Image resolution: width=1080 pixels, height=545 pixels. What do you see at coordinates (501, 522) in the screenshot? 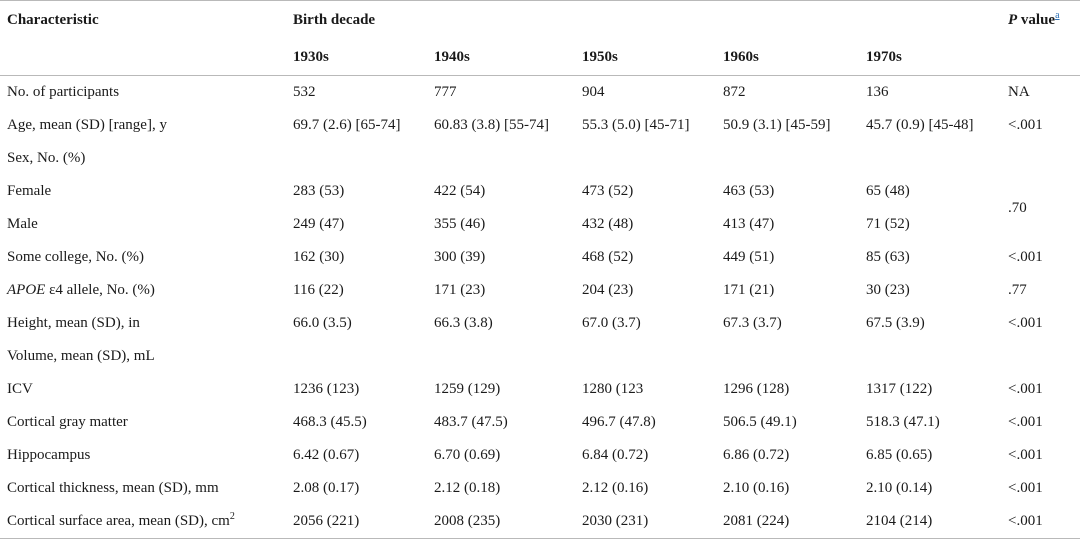
I see `cell-value: 2008 (235)` at bounding box center [501, 522].